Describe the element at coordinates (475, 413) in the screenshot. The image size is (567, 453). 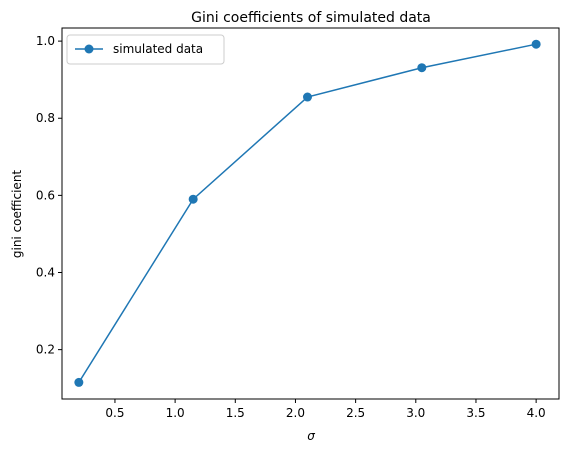
I see `x-tick-label: 3.5` at that location.